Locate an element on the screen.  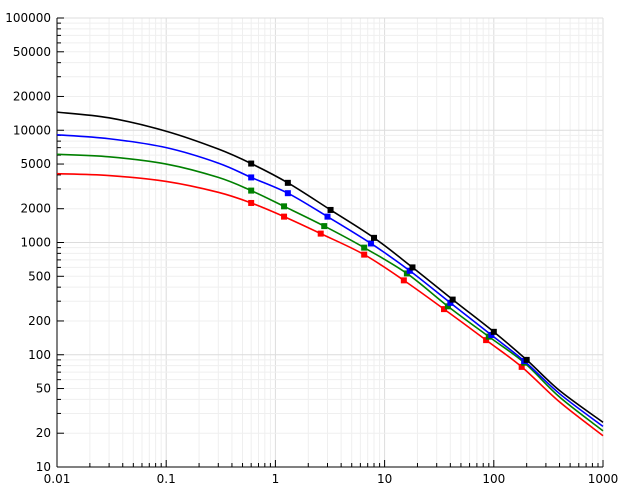
y-tick-label: 50 is located at coordinates (43, 389).